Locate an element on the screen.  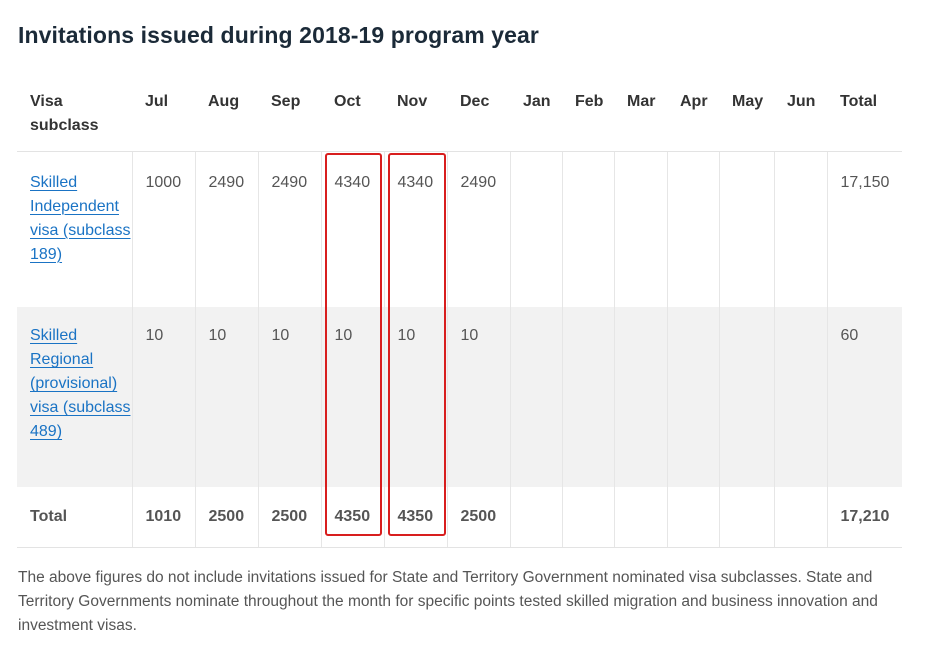
total-nov: 4350 is located at coordinates (415, 517).